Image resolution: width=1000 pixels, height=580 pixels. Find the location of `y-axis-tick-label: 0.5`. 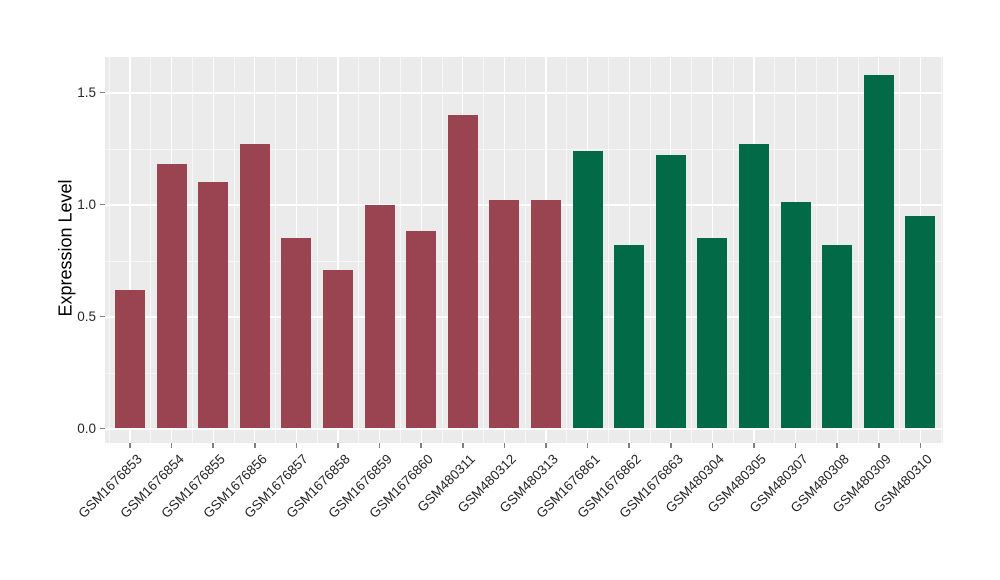

y-axis-tick-label: 0.5 is located at coordinates (86, 316).